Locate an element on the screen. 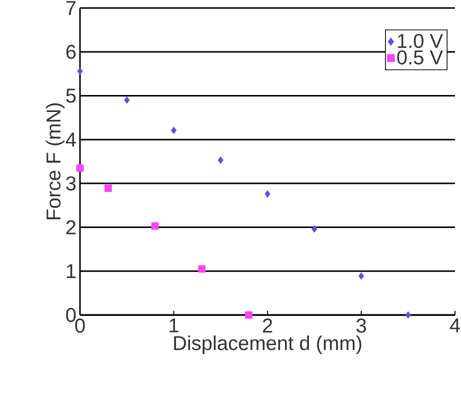  x-tick-label: 3 is located at coordinates (361, 325).